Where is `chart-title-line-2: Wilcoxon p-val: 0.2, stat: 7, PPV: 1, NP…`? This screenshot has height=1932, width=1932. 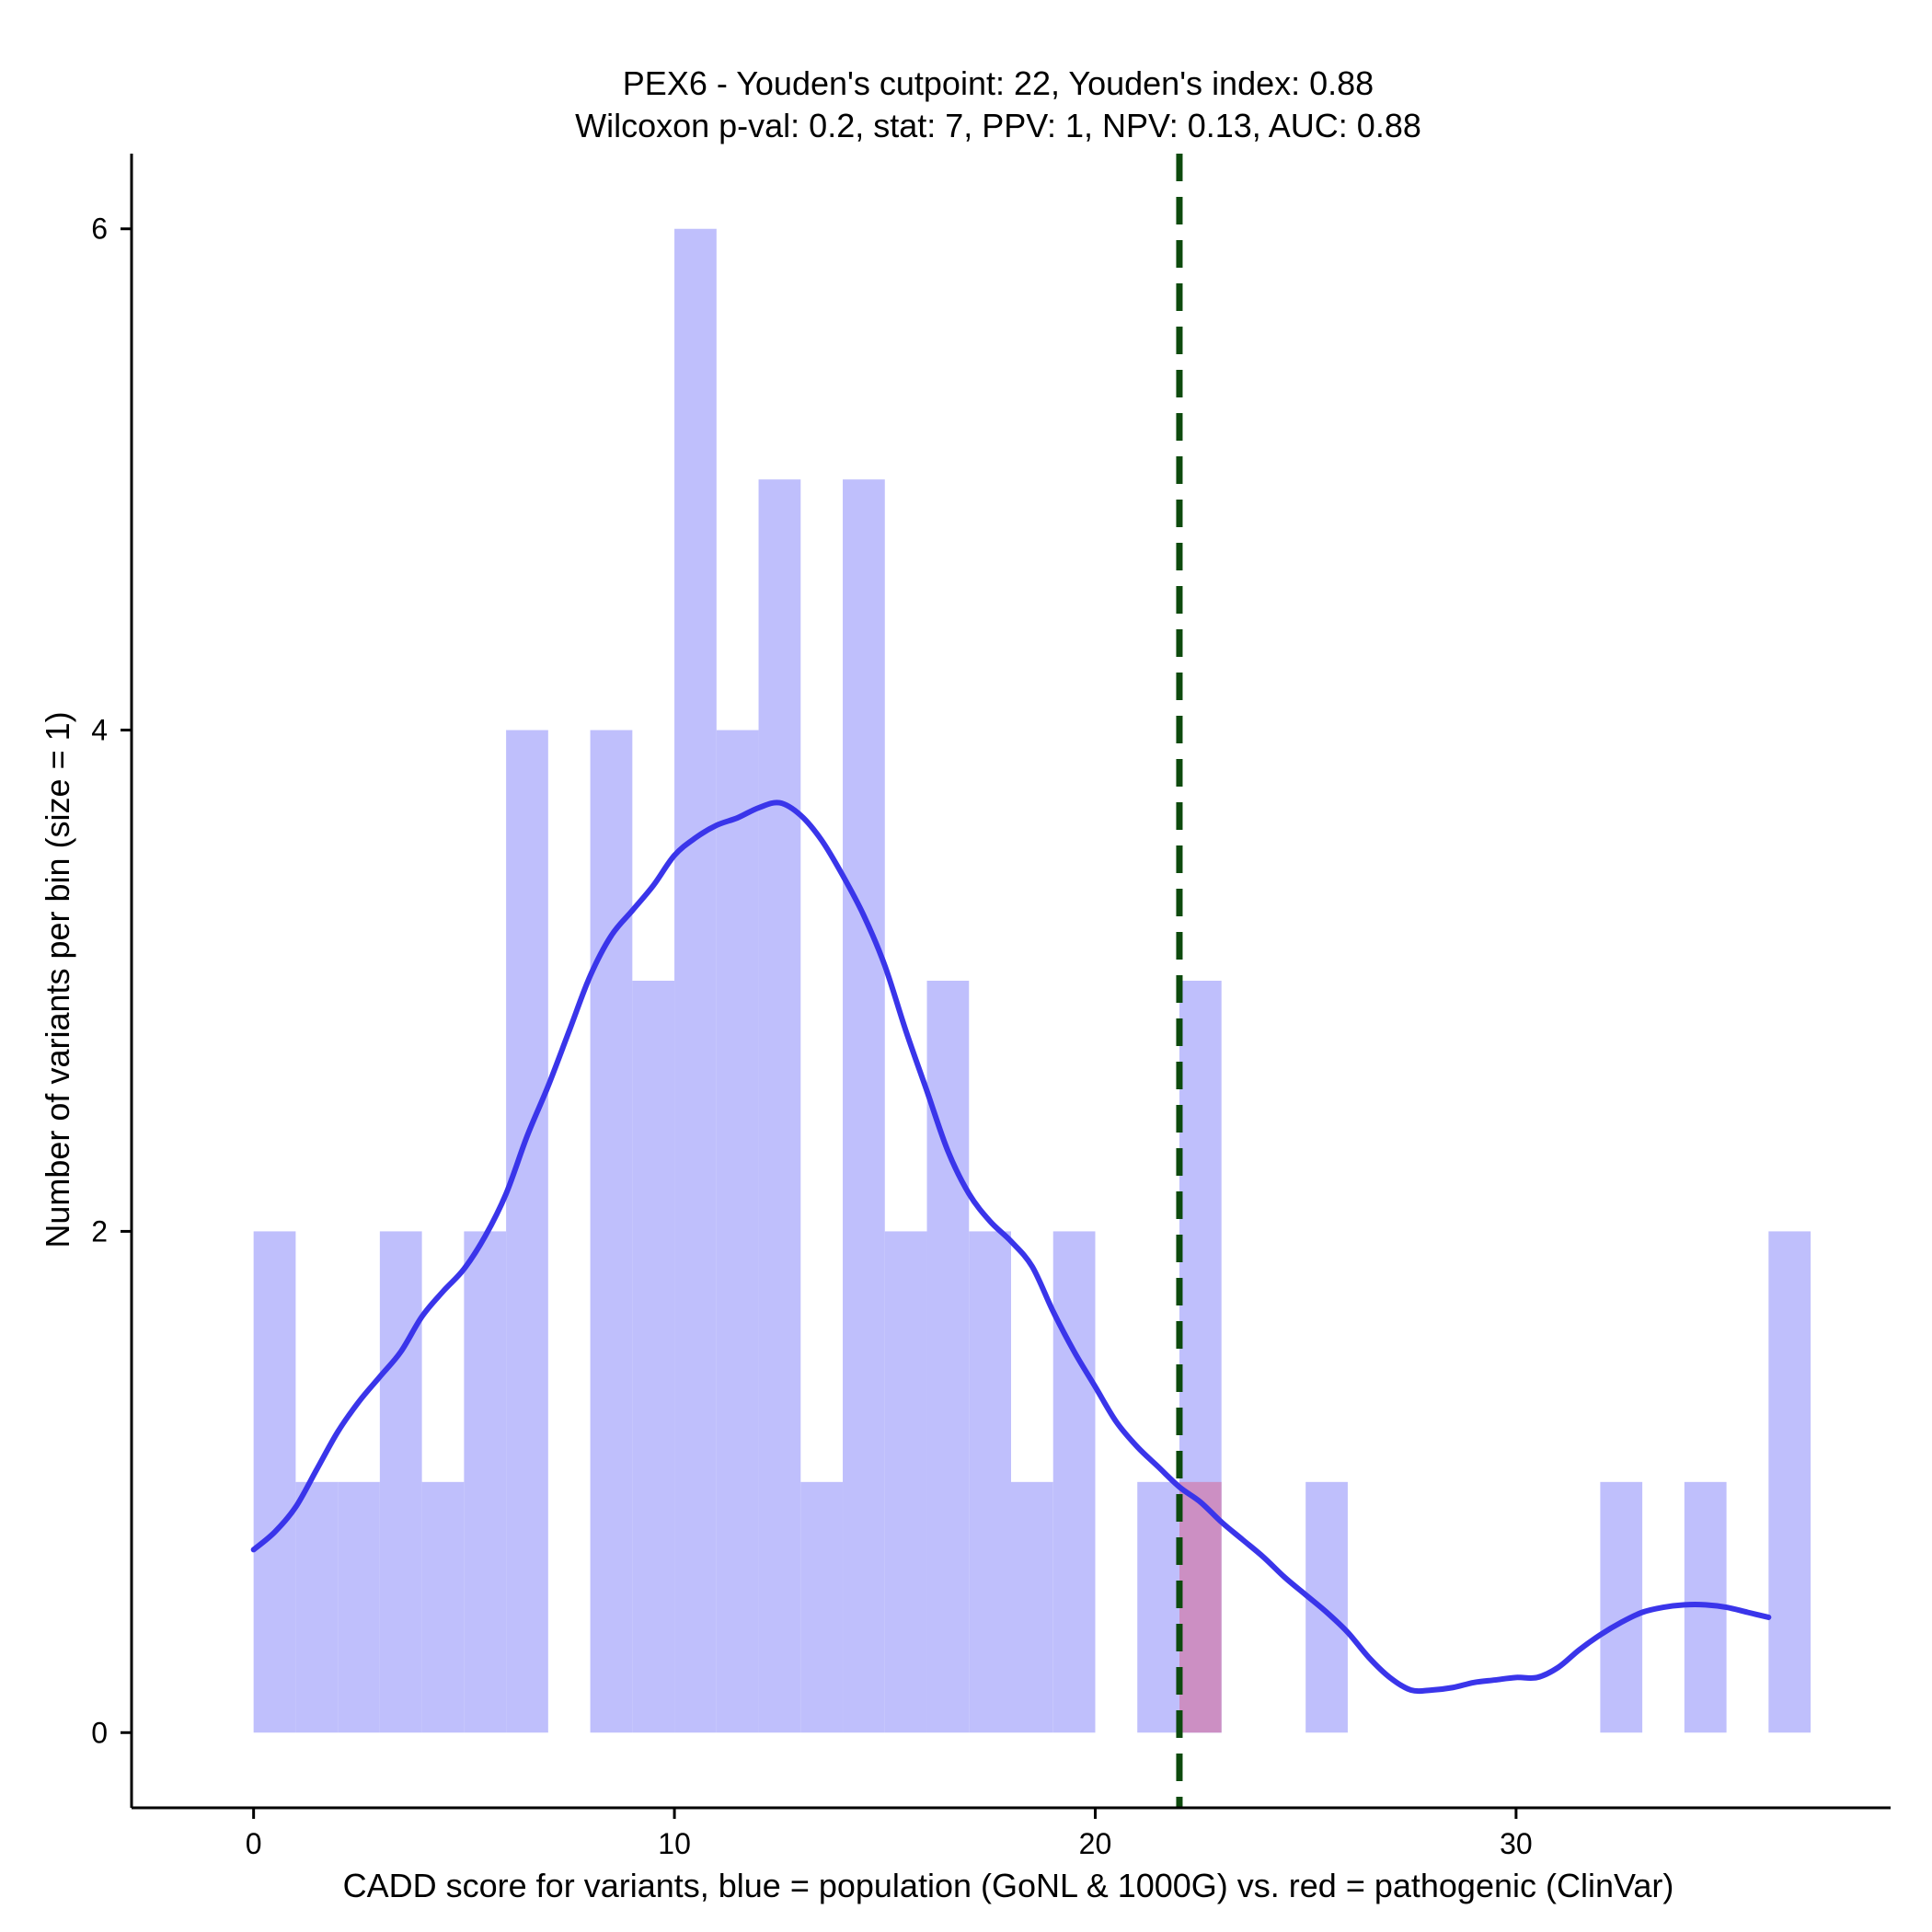 chart-title-line-2: Wilcoxon p-val: 0.2, stat: 7, PPV: 1, NP… is located at coordinates (998, 126).